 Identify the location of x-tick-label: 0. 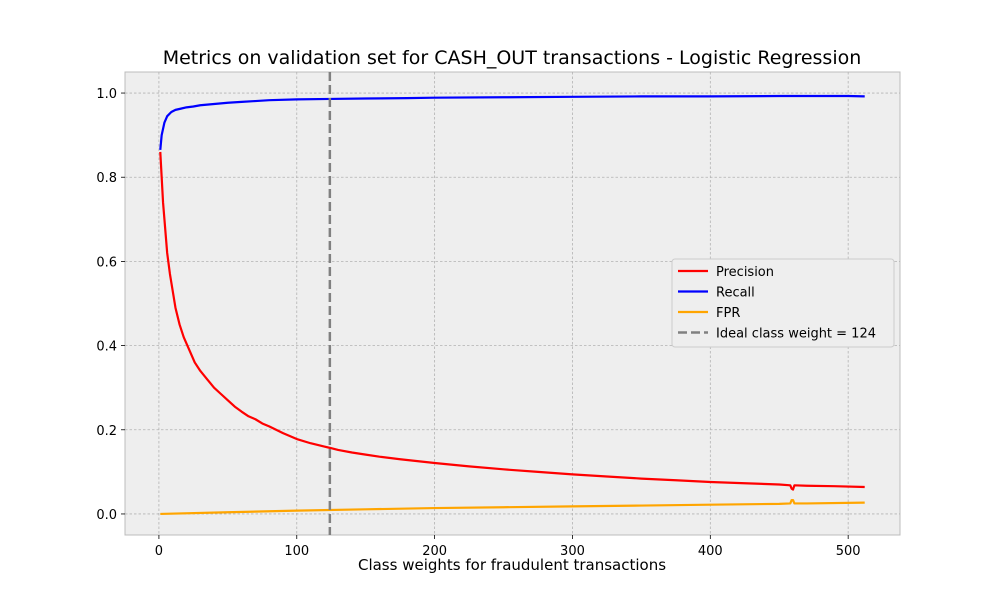
(159, 551).